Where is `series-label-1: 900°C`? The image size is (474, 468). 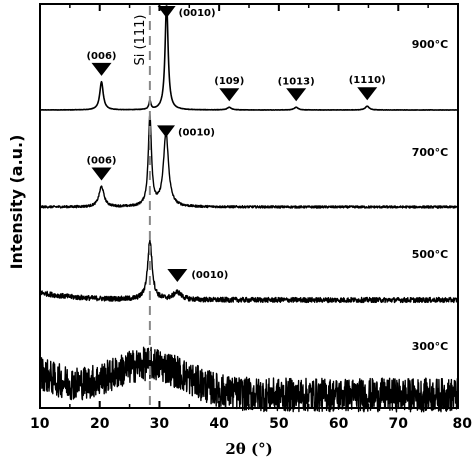 series-label-1: 900°C is located at coordinates (430, 44).